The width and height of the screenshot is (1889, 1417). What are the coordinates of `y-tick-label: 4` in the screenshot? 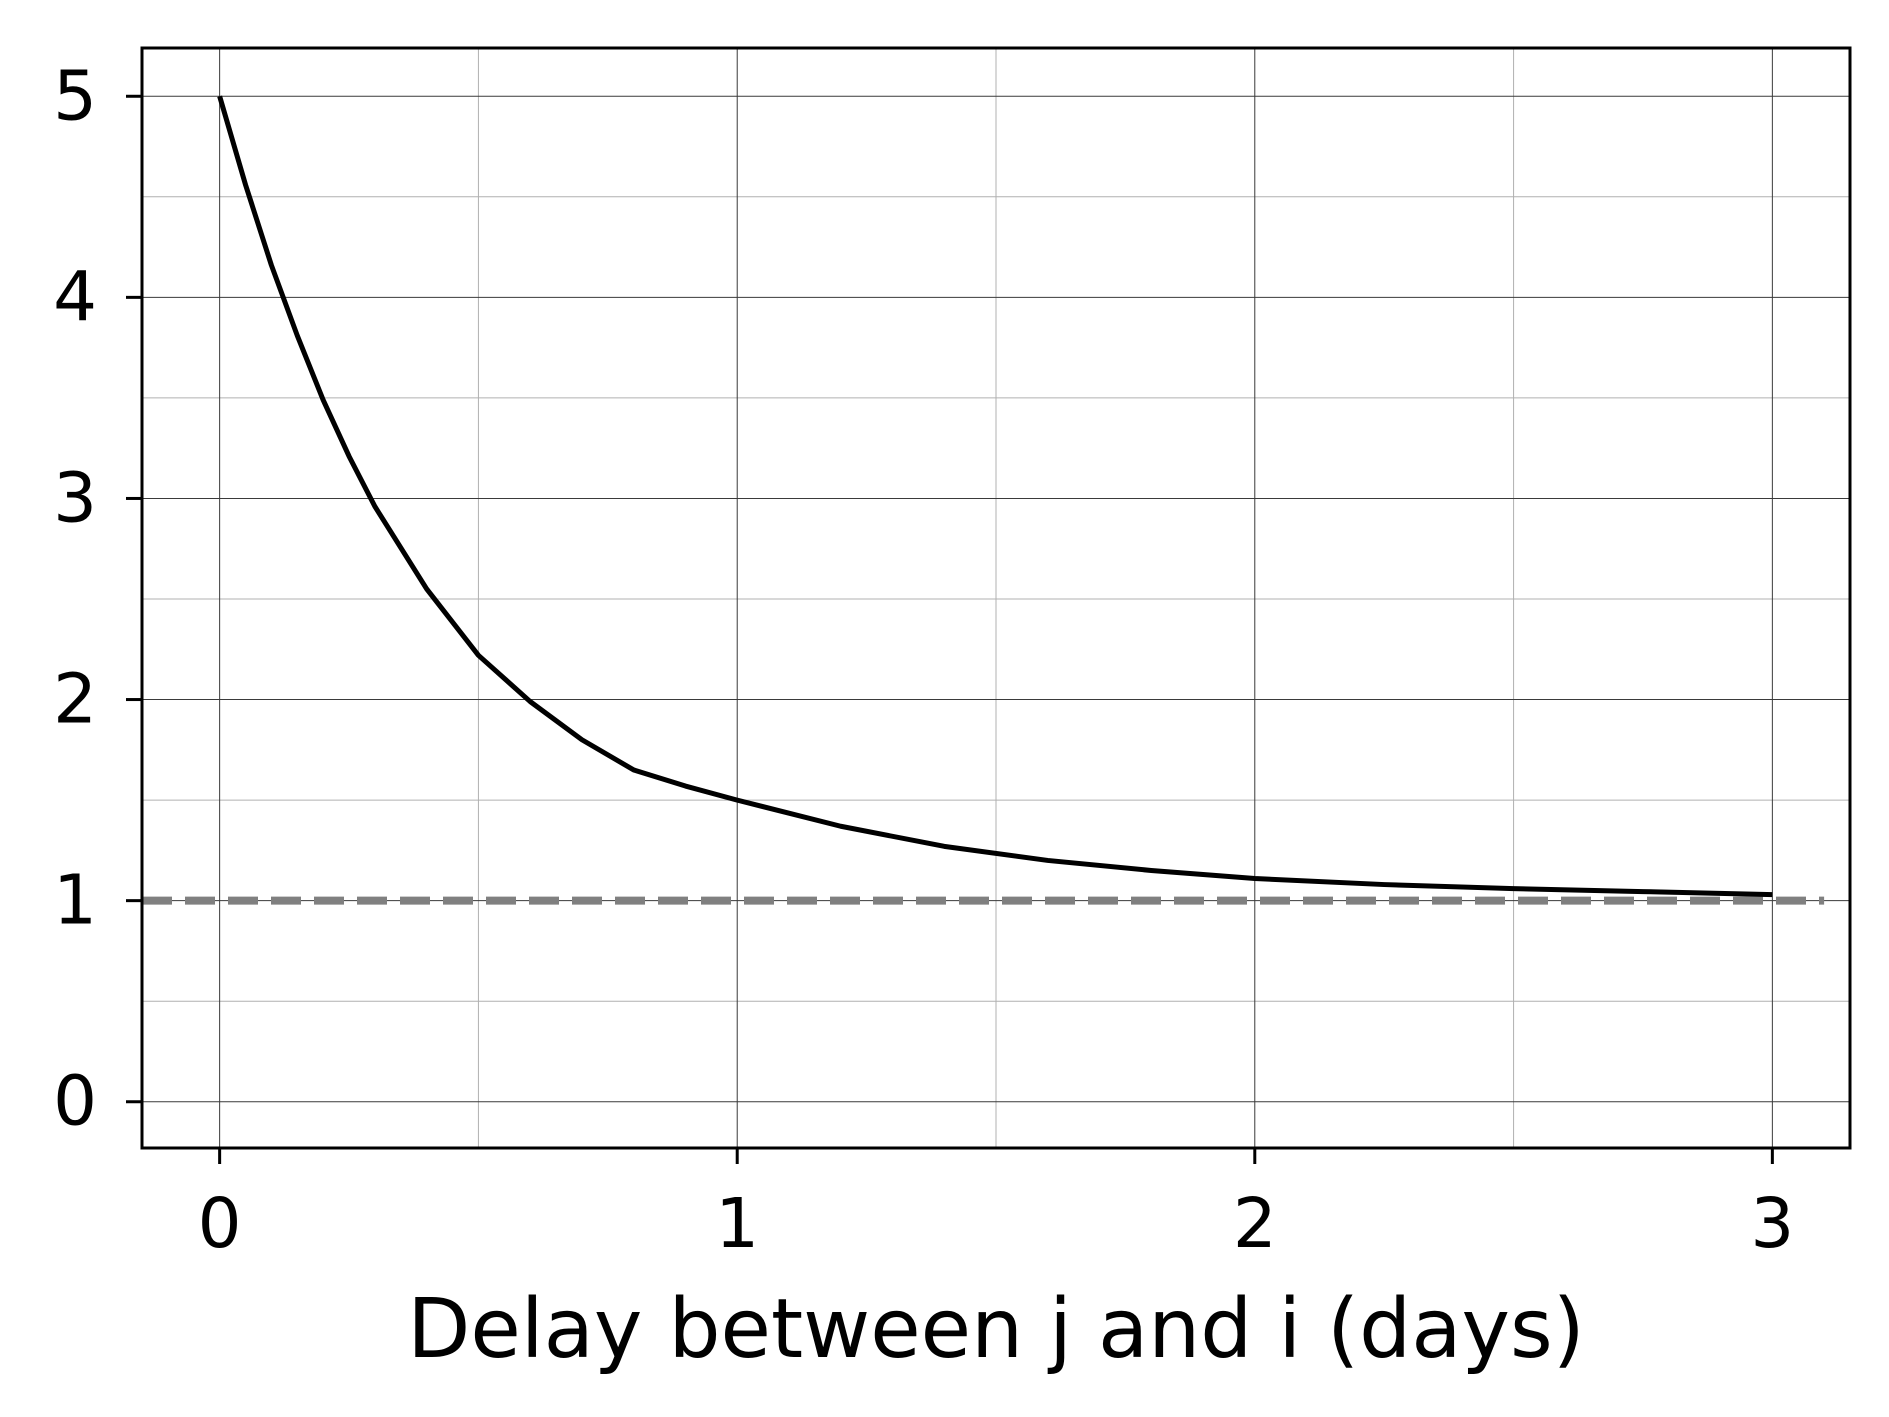 It's located at (75, 297).